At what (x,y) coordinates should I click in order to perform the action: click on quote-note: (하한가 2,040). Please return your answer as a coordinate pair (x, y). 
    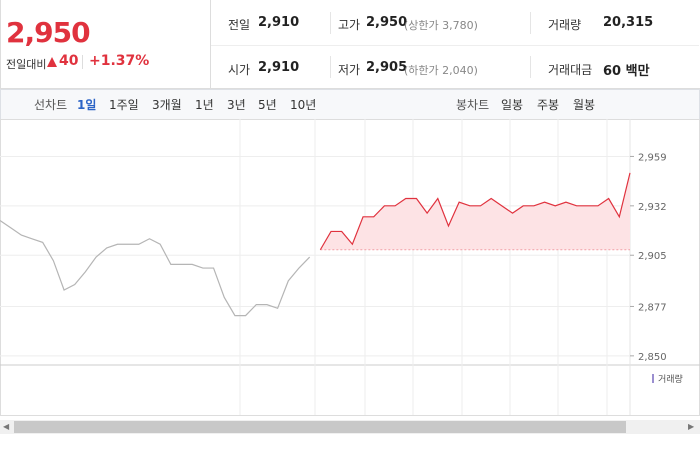
    Looking at the image, I should click on (441, 70).